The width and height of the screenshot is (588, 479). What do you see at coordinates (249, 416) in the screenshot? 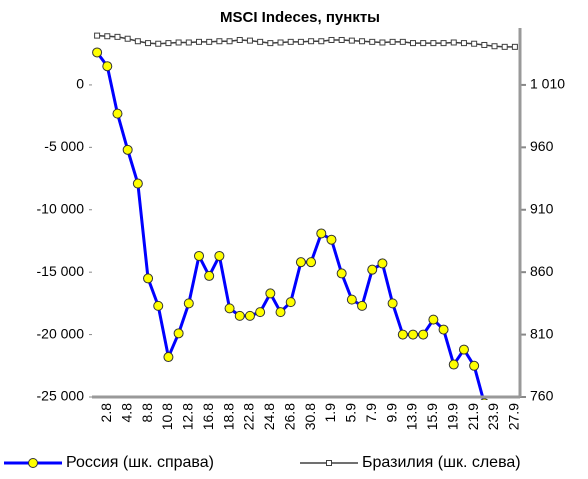
I see `x-tick-label: 22.8` at bounding box center [249, 416].